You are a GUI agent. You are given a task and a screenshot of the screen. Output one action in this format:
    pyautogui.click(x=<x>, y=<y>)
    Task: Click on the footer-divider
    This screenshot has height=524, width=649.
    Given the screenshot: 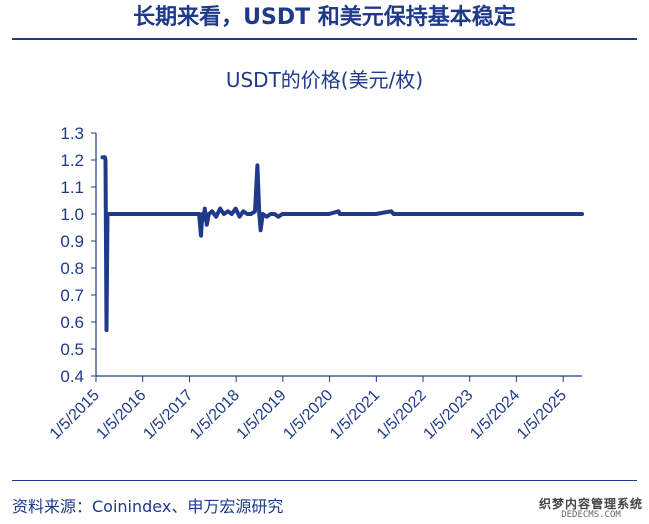 What is the action you would take?
    pyautogui.click(x=324, y=480)
    